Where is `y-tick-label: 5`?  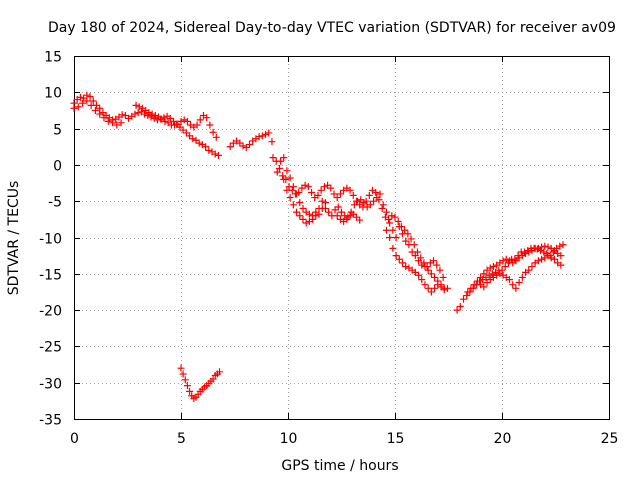 y-tick-label: 5 is located at coordinates (57, 131).